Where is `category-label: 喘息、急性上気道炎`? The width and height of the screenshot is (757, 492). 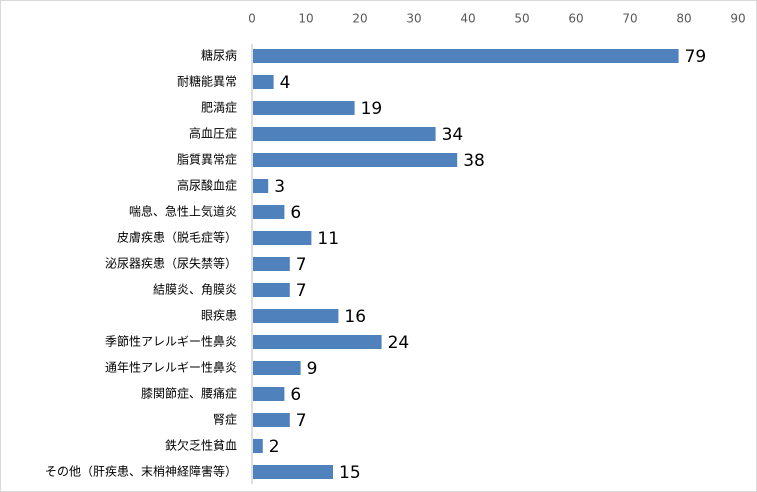 category-label: 喘息、急性上気道炎 is located at coordinates (183, 211).